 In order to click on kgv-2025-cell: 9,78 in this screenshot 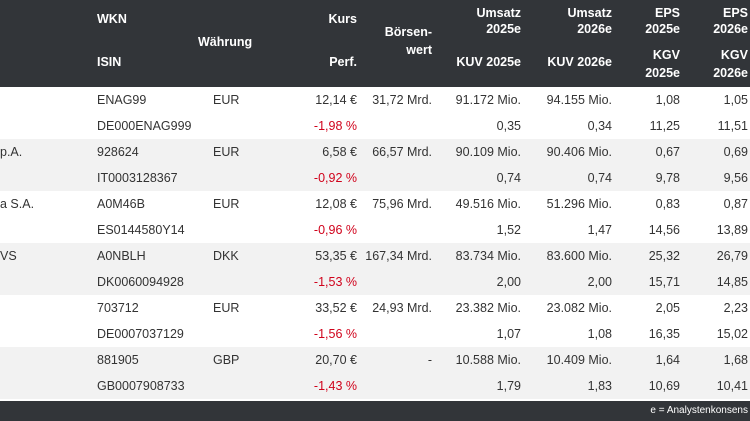, I will do `click(667, 178)`.